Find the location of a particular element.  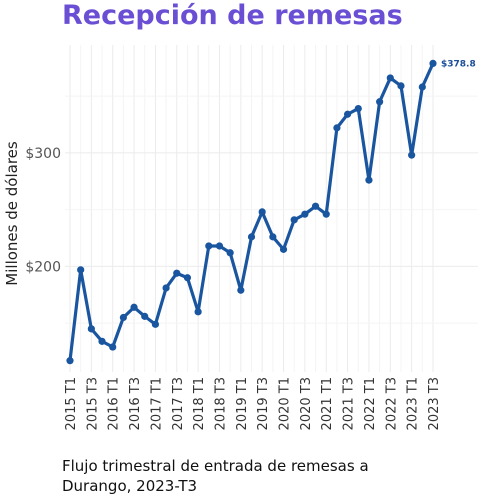

data-label: $378.8 is located at coordinates (458, 64).